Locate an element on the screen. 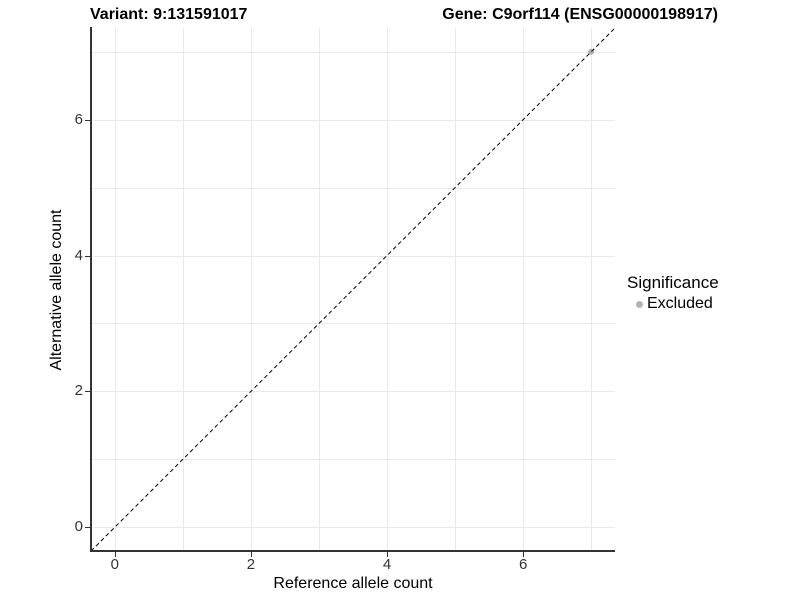  plot-title-gene: Gene: C9orf114 (ENSG00000198917) is located at coordinates (580, 14).